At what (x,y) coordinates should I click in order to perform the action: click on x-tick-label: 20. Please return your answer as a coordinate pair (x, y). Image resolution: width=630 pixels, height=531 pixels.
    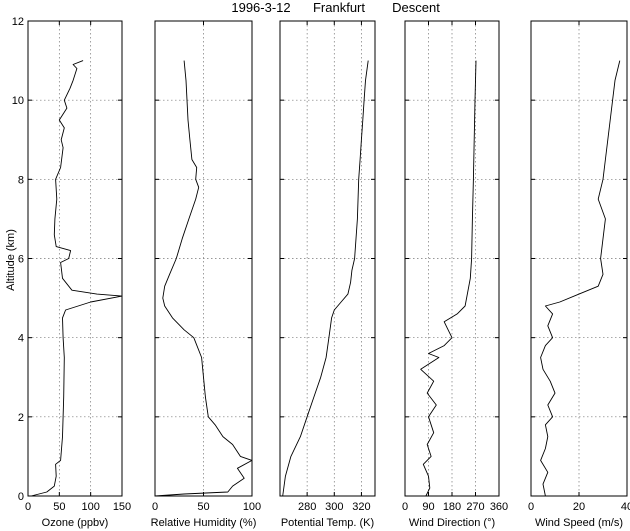
    Looking at the image, I should click on (579, 507).